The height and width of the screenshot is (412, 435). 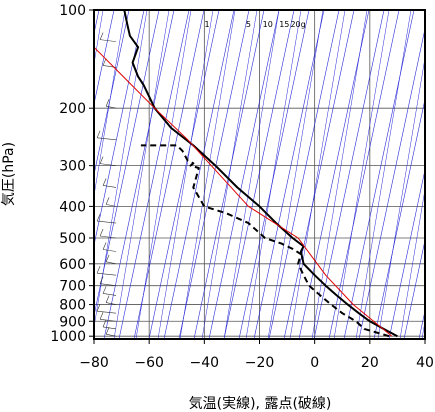 What do you see at coordinates (149, 363) in the screenshot?
I see `x-tick-label--60: −60` at bounding box center [149, 363].